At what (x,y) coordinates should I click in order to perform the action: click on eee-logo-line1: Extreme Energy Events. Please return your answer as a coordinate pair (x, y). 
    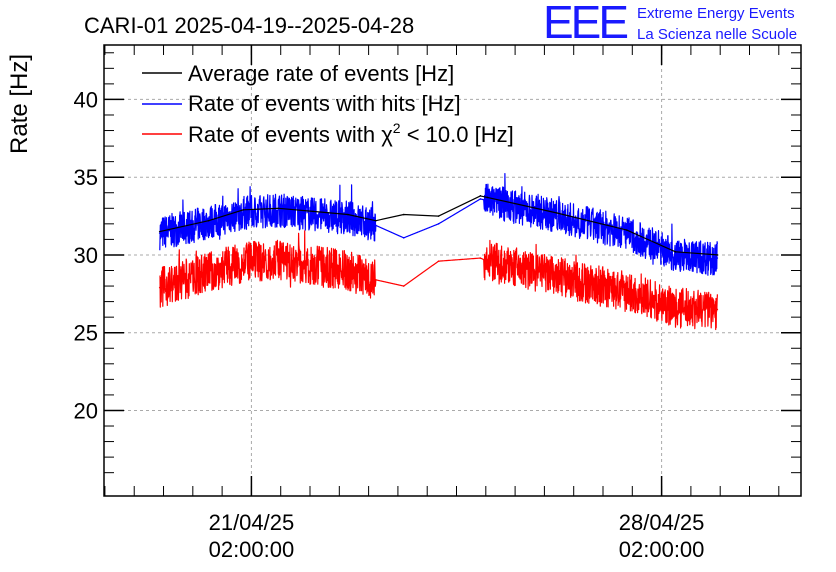
    Looking at the image, I should click on (716, 13).